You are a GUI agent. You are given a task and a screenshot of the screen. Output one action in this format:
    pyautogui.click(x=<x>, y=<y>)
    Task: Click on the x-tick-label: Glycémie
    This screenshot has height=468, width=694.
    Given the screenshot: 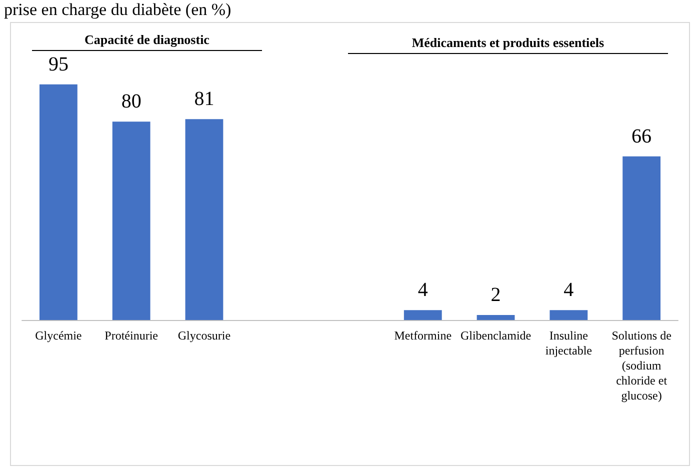 What is the action you would take?
    pyautogui.click(x=58, y=335)
    